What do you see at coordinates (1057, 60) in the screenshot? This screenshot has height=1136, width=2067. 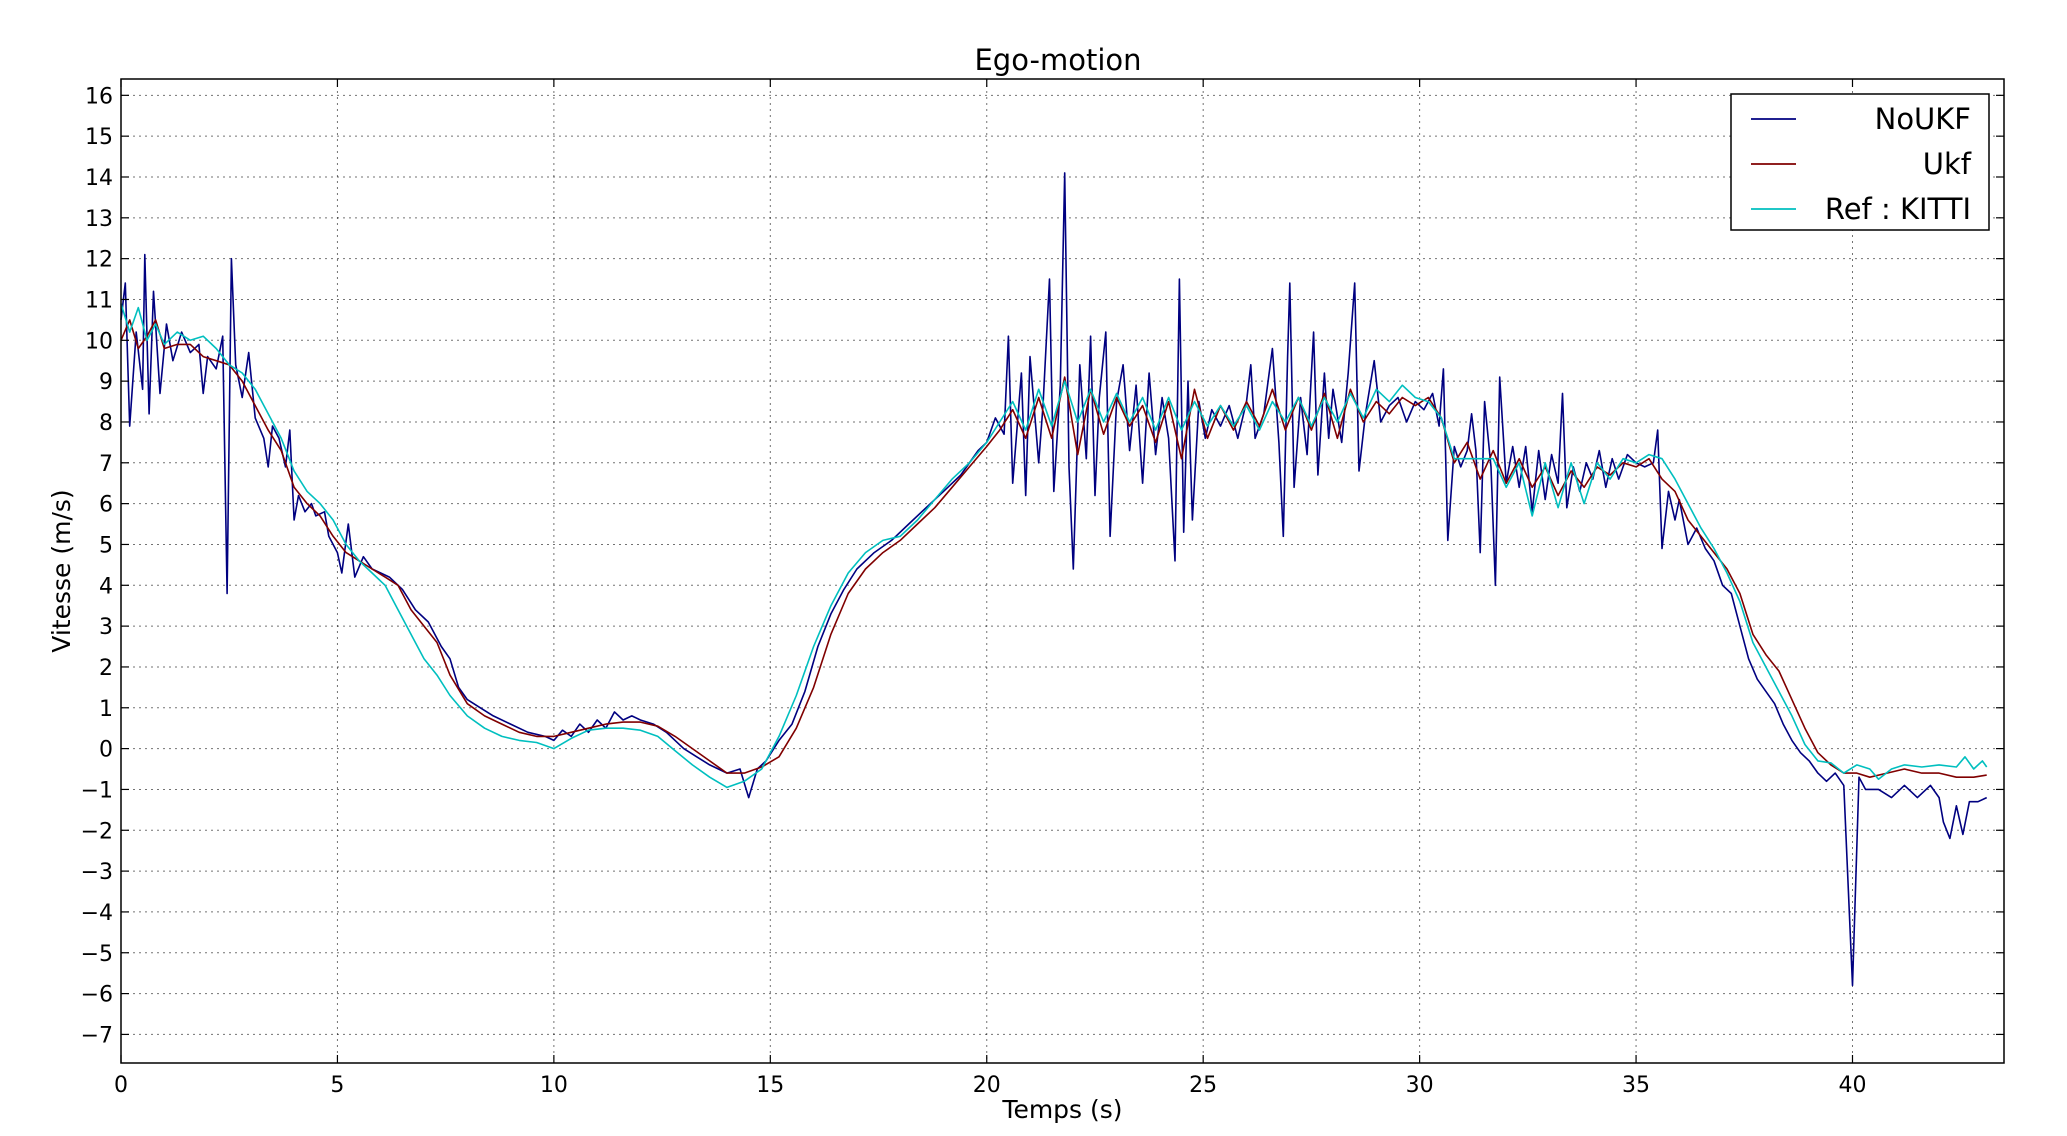 I see `chart-title: Ego-motion` at bounding box center [1057, 60].